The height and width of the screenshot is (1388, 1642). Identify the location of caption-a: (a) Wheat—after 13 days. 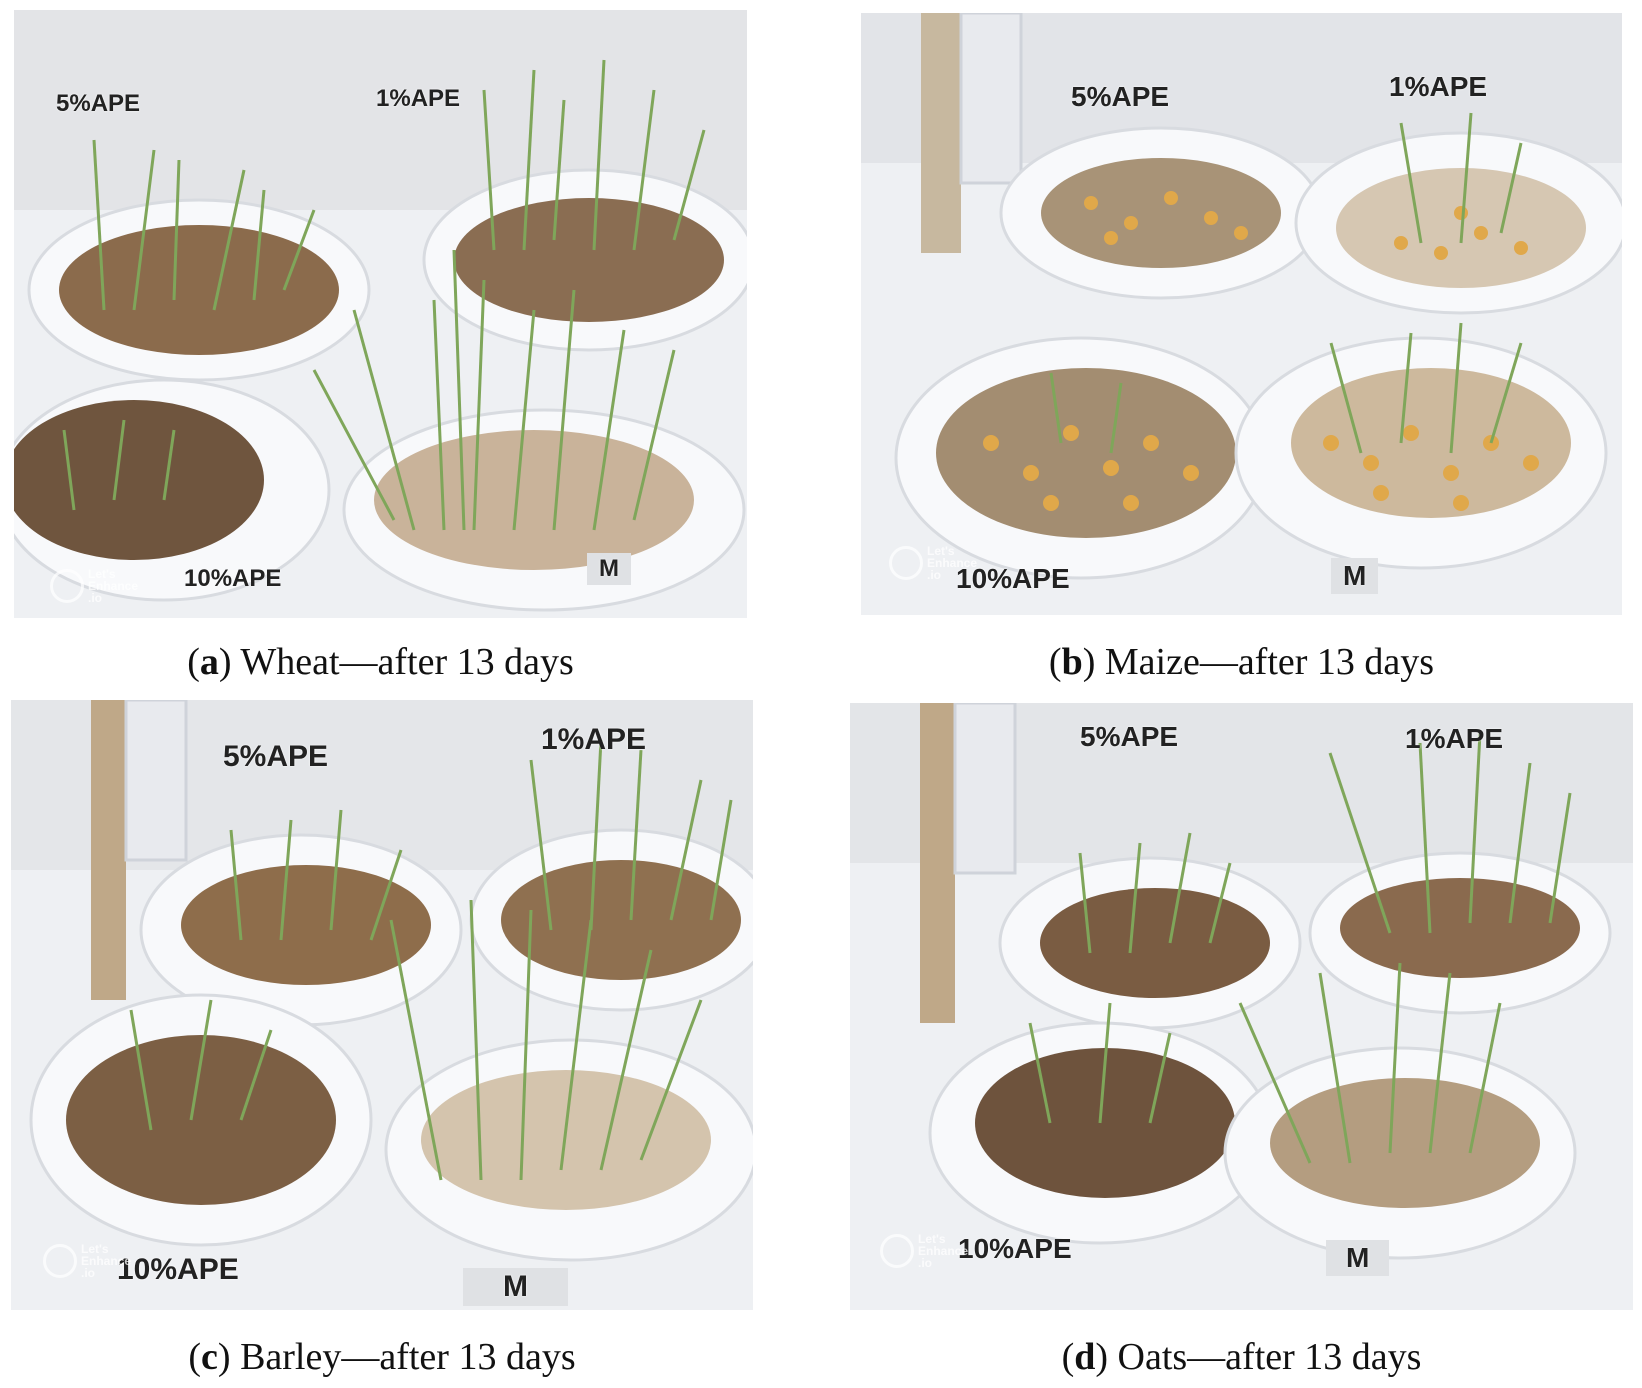
(380, 662).